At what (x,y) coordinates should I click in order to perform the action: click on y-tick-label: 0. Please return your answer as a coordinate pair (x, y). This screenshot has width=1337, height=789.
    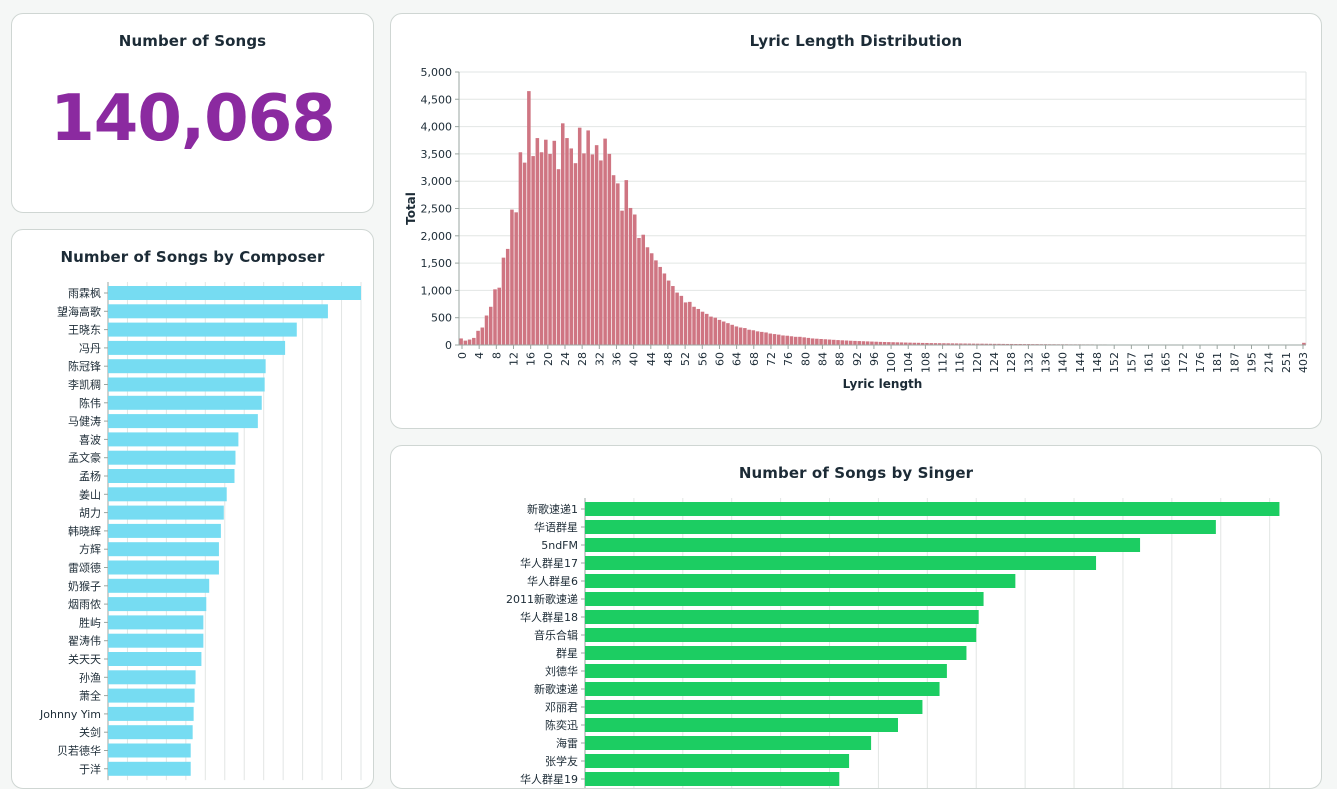
    Looking at the image, I should click on (448, 345).